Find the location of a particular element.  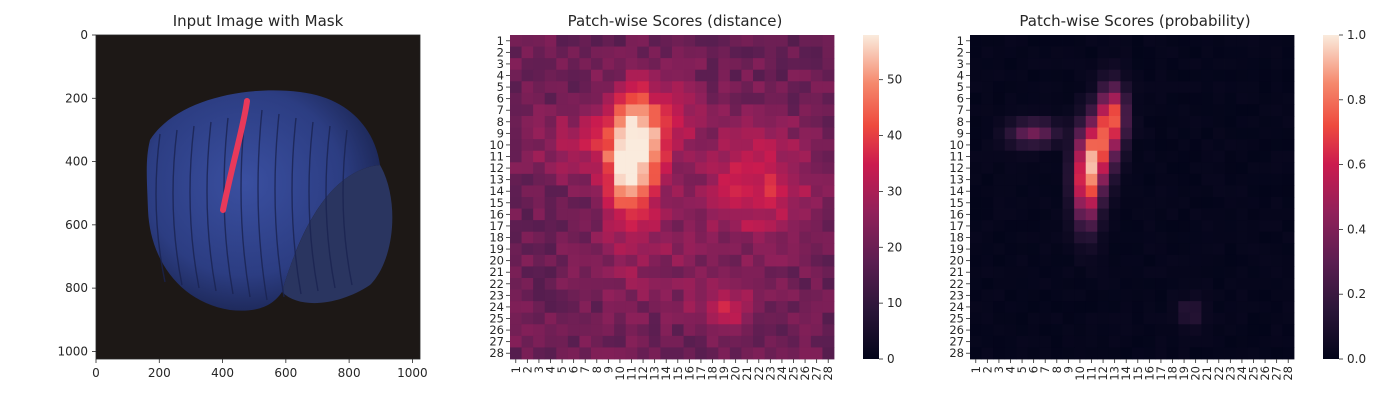

x-tick-label: 17 is located at coordinates (1161, 373).